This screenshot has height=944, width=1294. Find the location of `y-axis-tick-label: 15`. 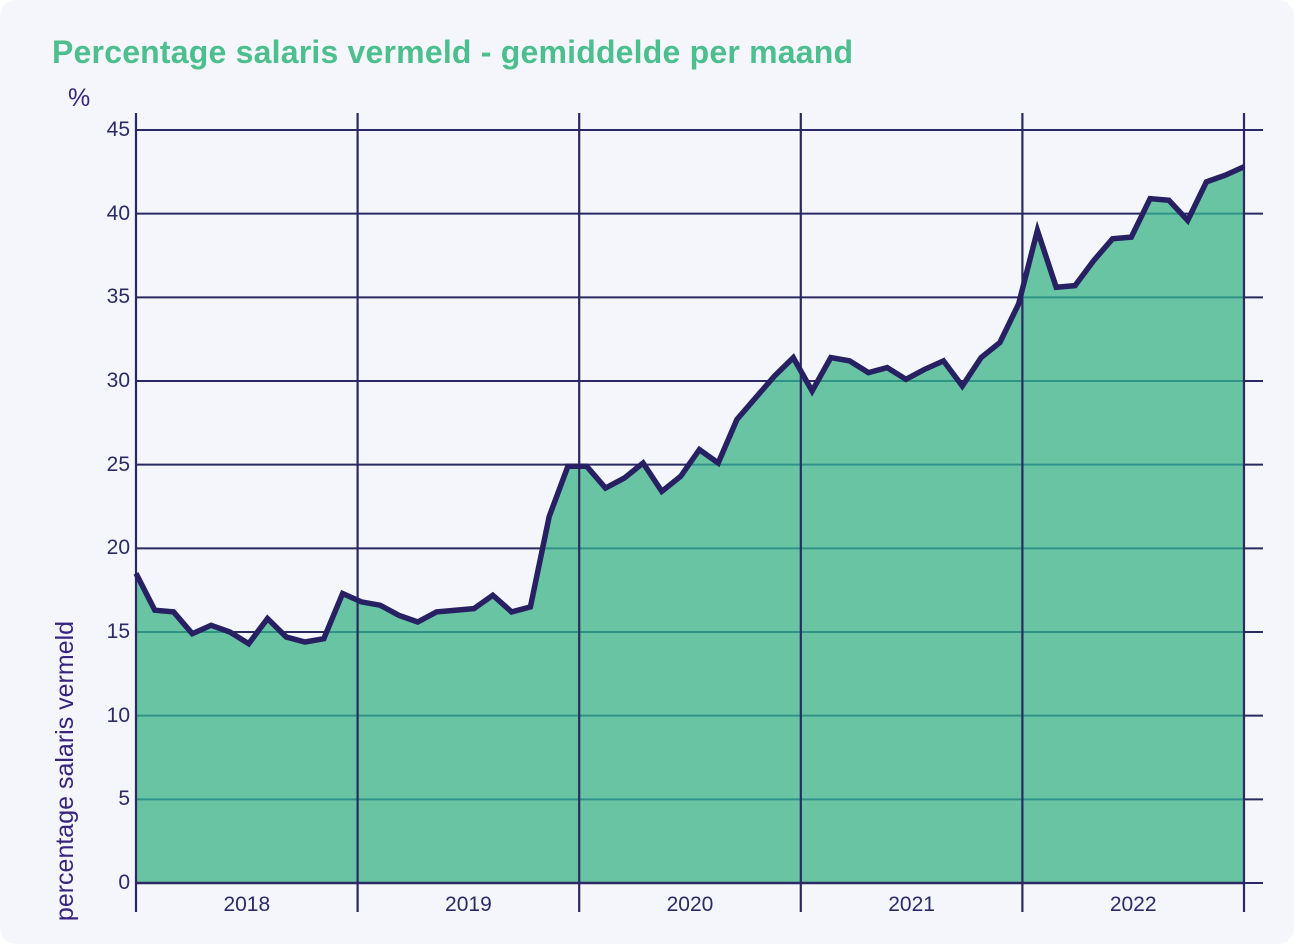

y-axis-tick-label: 15 is located at coordinates (118, 631).